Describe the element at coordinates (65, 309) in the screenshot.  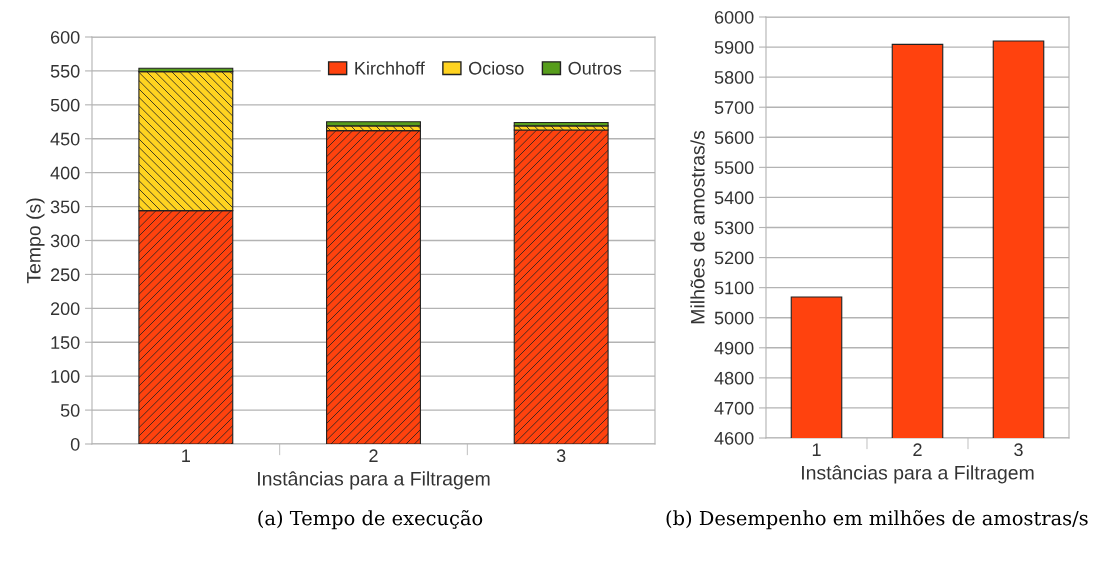
I see `y-tick-label: 200` at that location.